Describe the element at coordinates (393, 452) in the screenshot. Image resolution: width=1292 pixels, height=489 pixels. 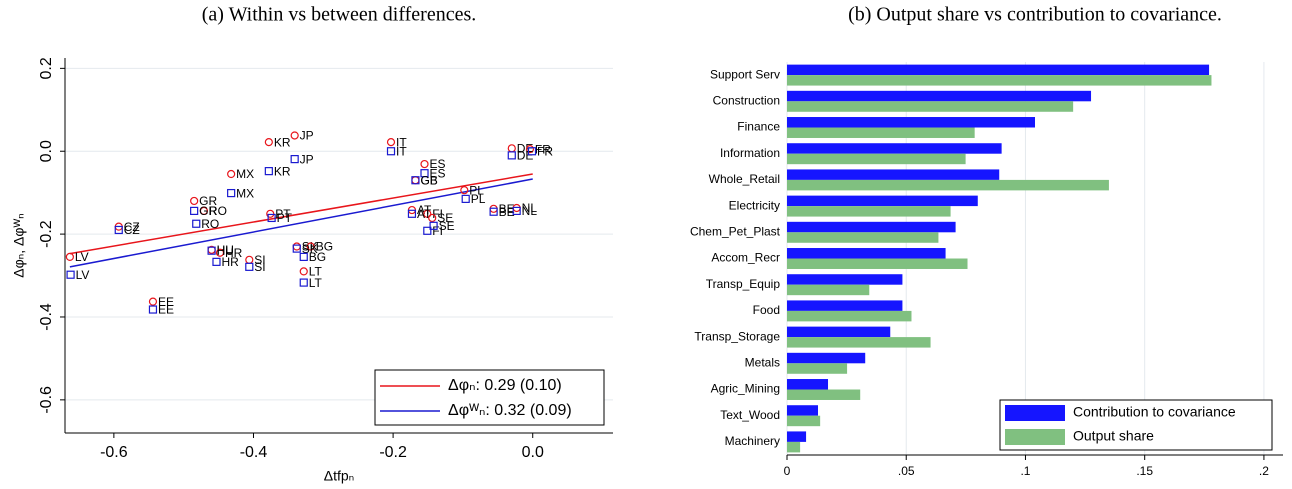
I see `x-tick-label: -0.2` at that location.